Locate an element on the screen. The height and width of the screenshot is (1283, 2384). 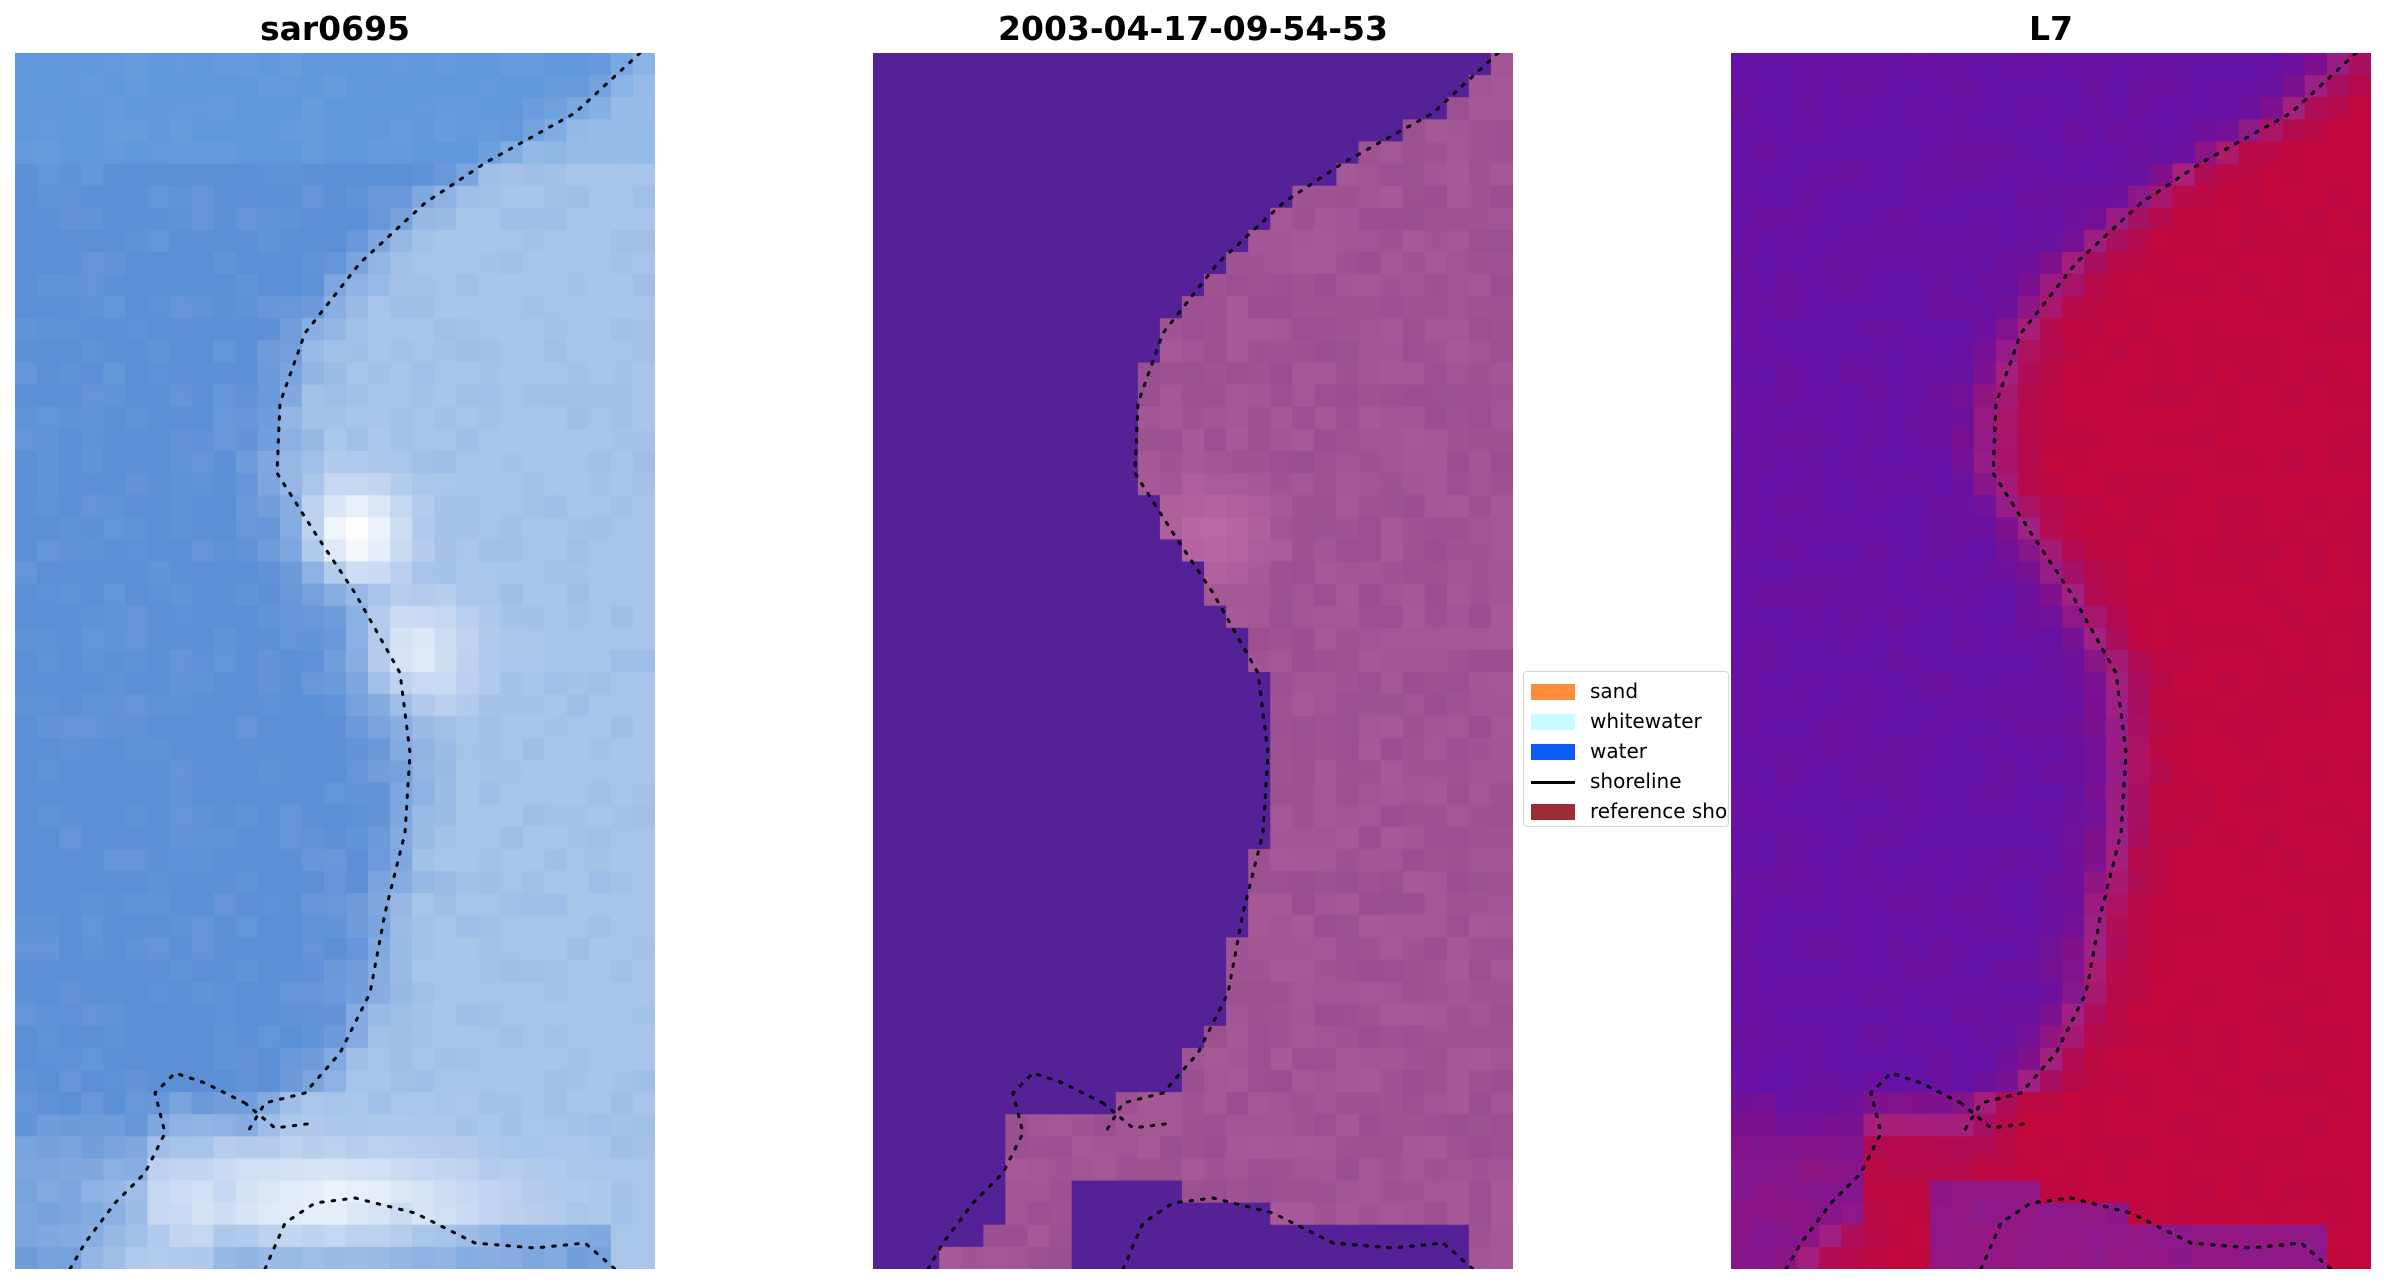
legend-label-whitewater: whitewater is located at coordinates (1646, 721).